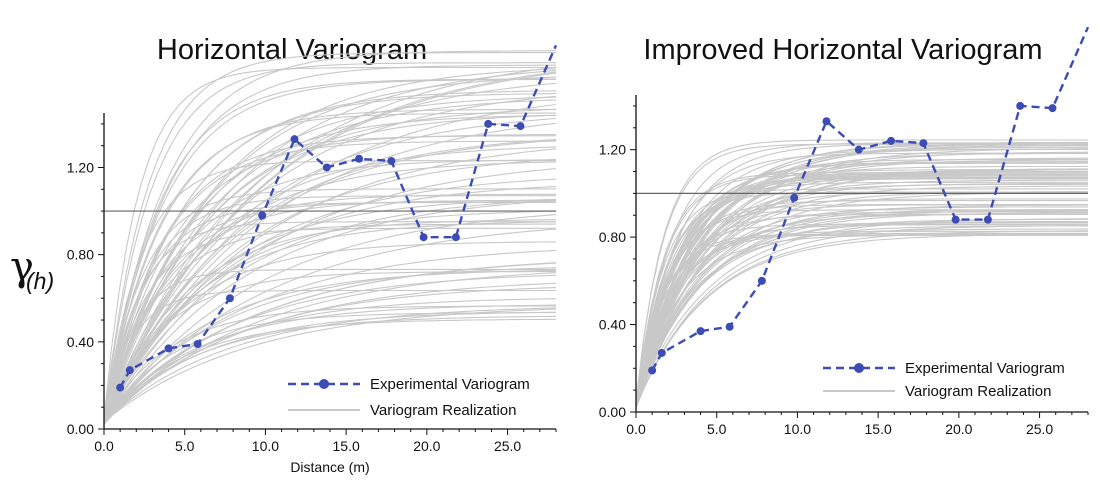 The image size is (1100, 500). What do you see at coordinates (797, 429) in the screenshot?
I see `right-x-tick-label: 10.0` at bounding box center [797, 429].